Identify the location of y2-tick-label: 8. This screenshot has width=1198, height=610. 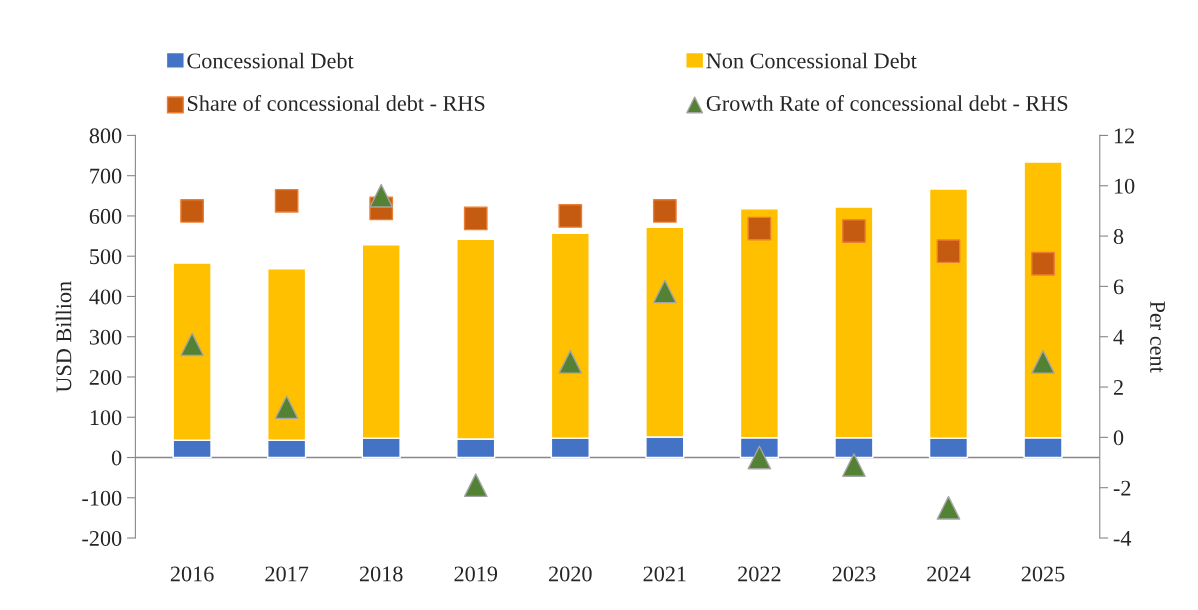
(1118, 236).